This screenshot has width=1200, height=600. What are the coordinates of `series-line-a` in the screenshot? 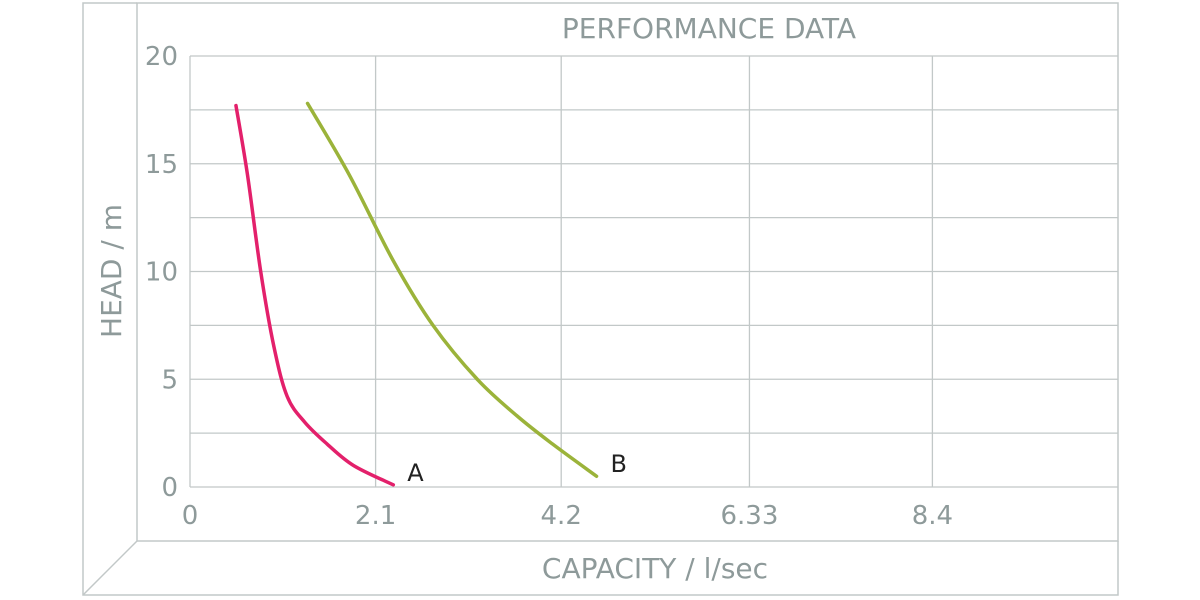 It's located at (315, 295).